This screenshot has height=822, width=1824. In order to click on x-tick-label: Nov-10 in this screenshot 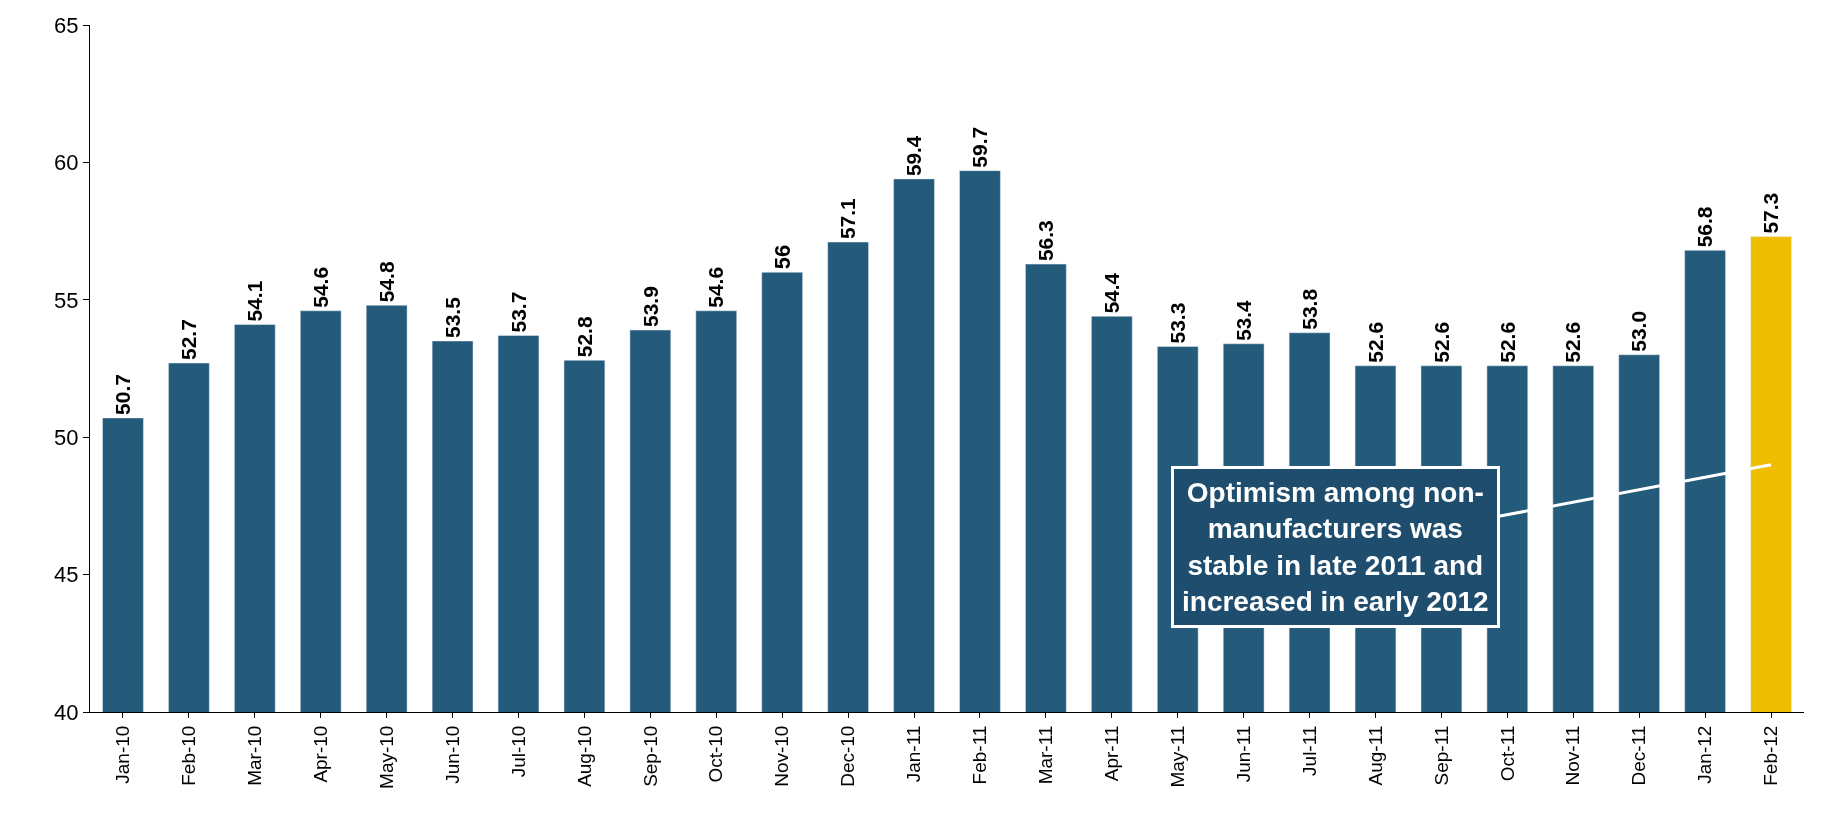, I will do `click(782, 756)`.